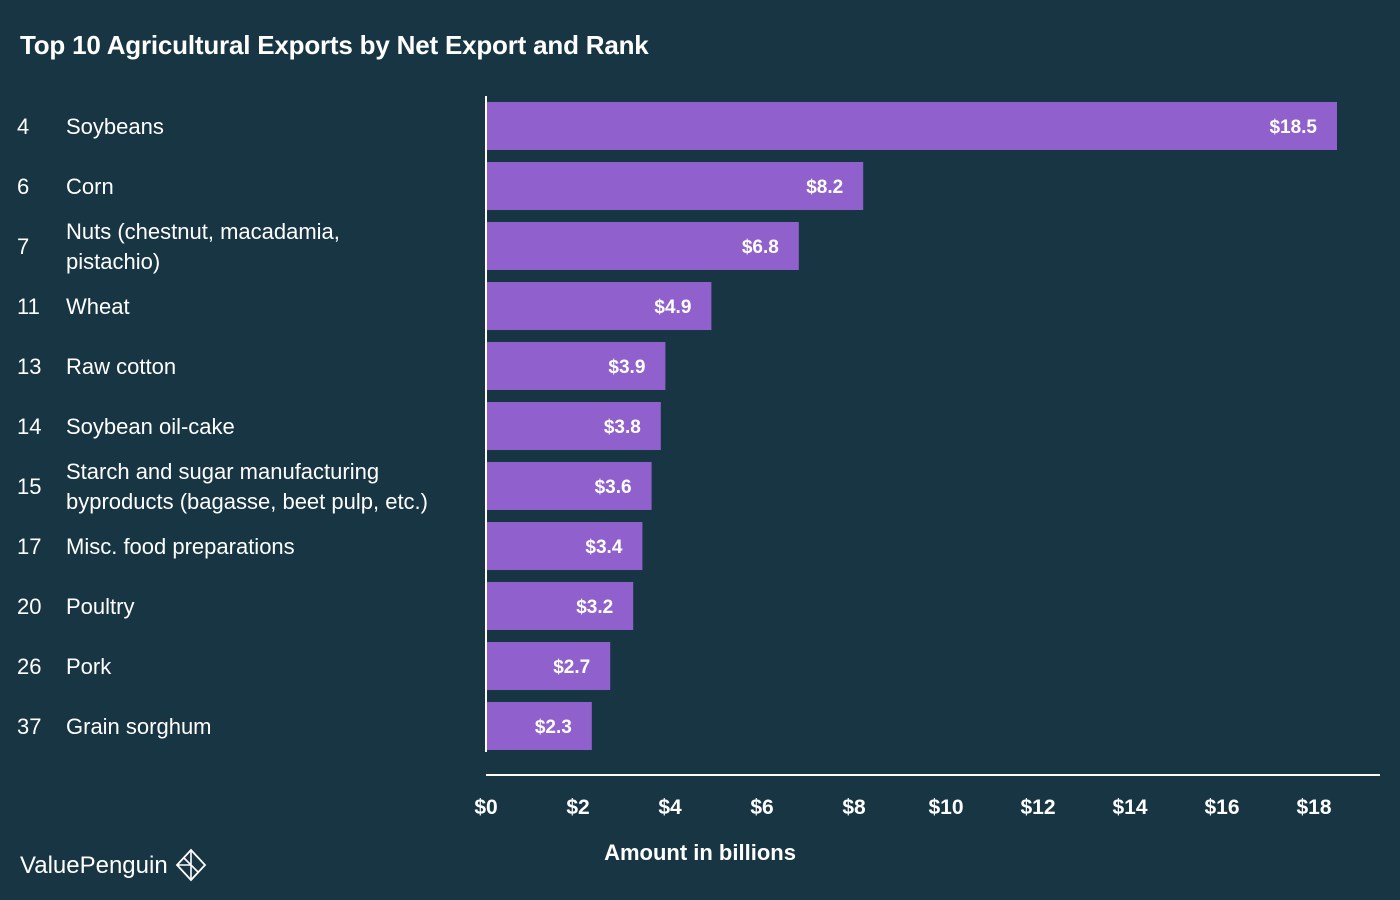 The image size is (1400, 900). Describe the element at coordinates (594, 607) in the screenshot. I see `bar-value-label: $3.2` at that location.